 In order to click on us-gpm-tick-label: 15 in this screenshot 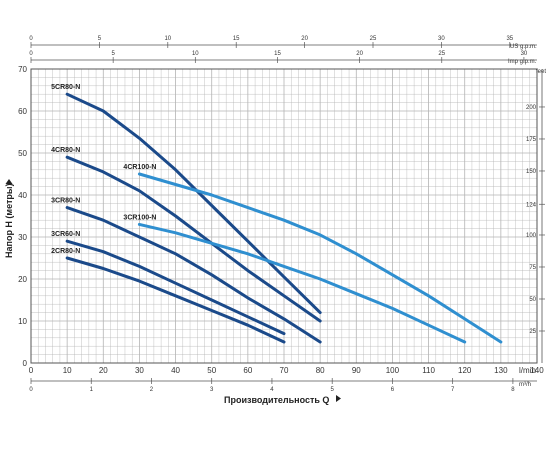, I will do `click(236, 39)`.